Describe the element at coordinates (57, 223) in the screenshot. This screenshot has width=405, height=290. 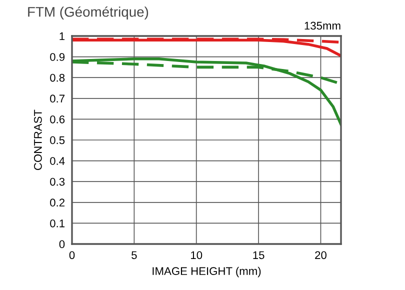
I see `y-tick-label: 0.1` at that location.